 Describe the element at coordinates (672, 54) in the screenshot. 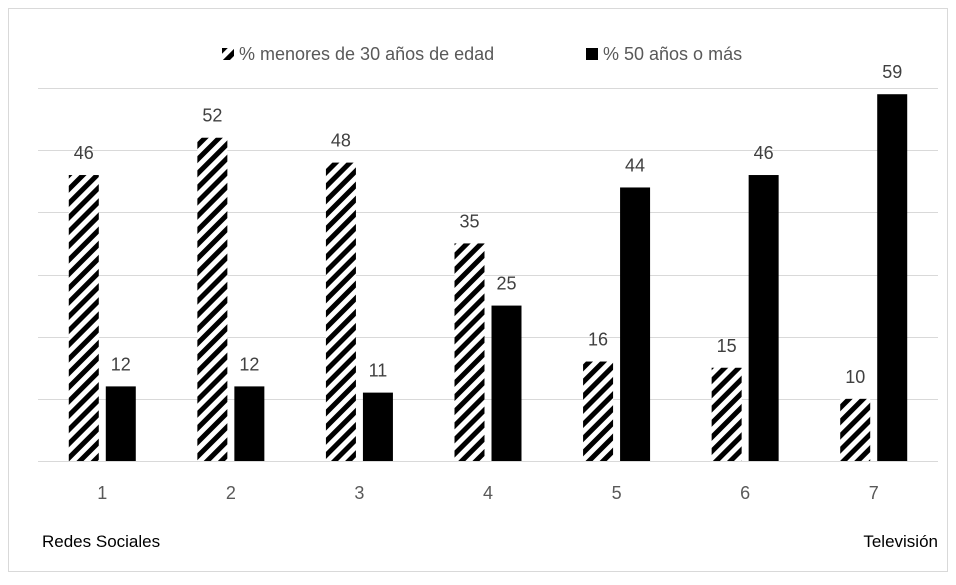

I see `legend-label-series-2: % 50 años o más` at that location.